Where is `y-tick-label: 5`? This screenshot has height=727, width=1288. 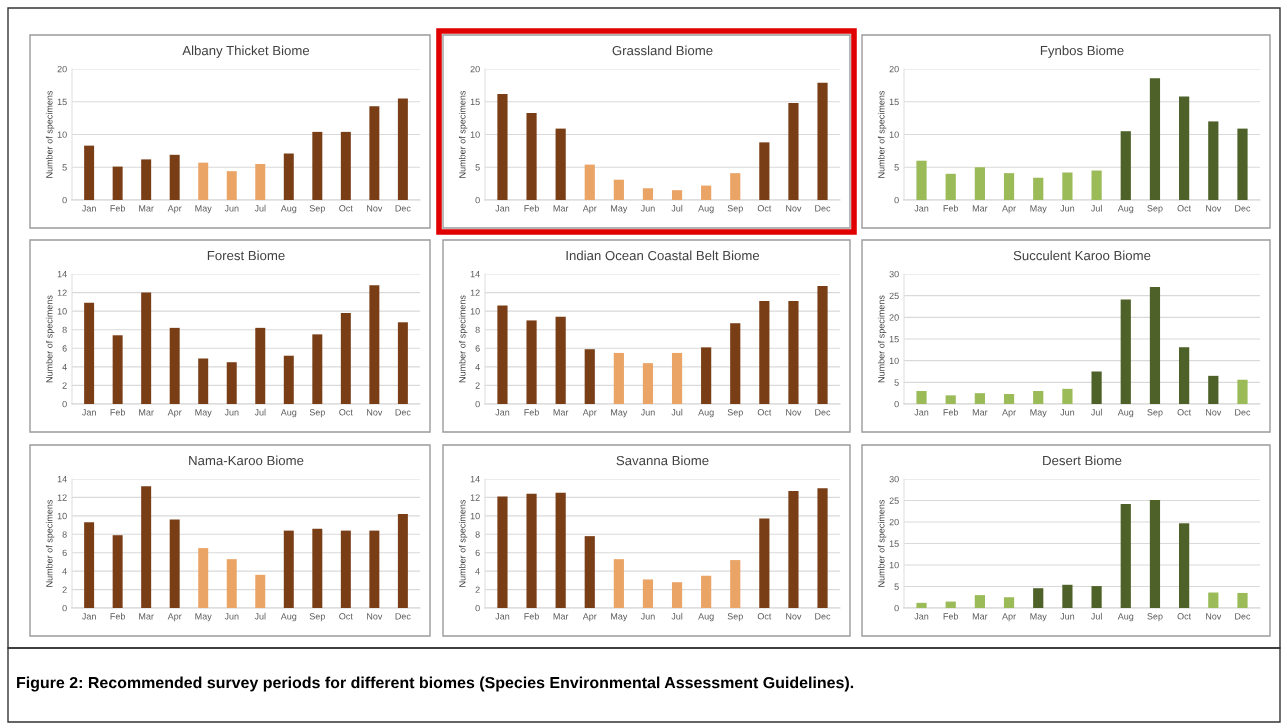
y-tick-label: 5 is located at coordinates (477, 167).